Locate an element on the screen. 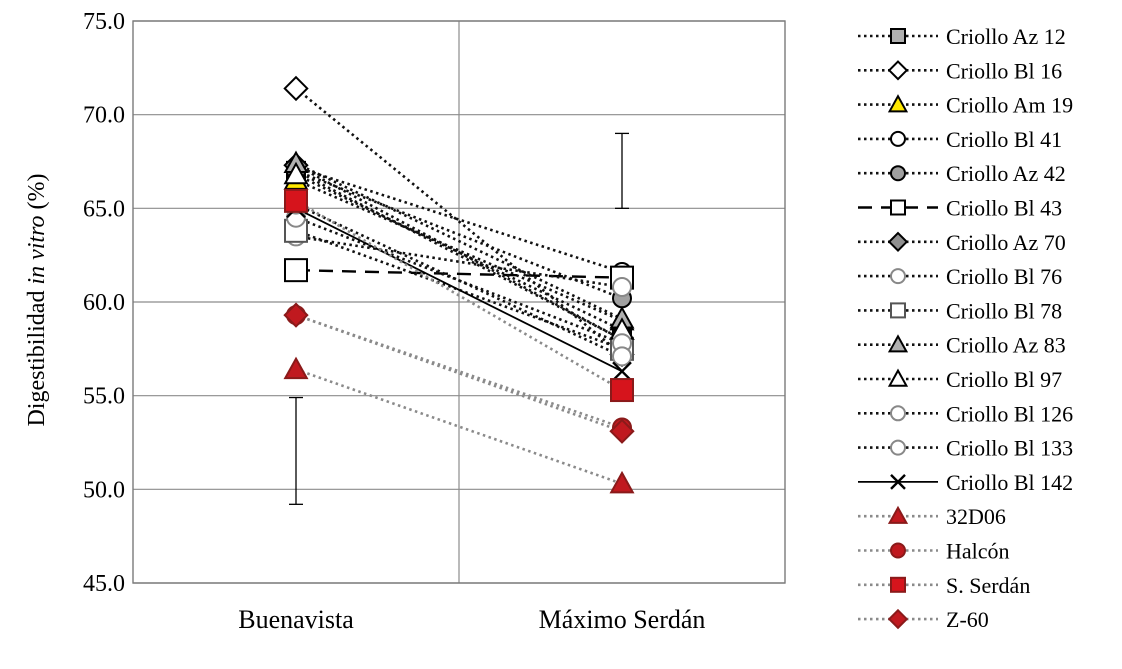  legend-label: Criollo Bl 43 is located at coordinates (1004, 208).